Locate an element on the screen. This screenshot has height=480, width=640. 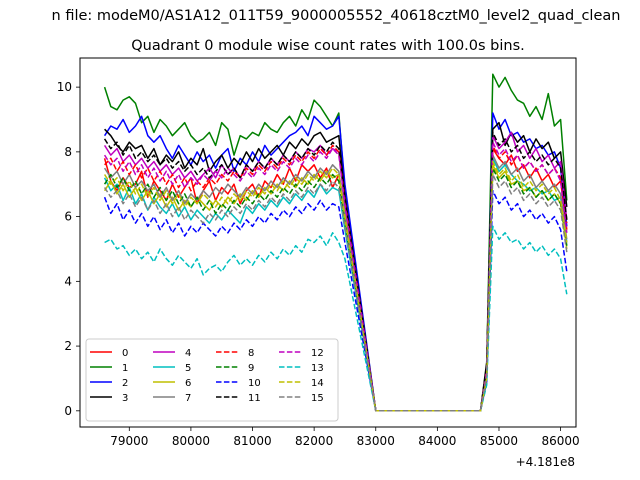
y-tick-label: 6 is located at coordinates (68, 217).